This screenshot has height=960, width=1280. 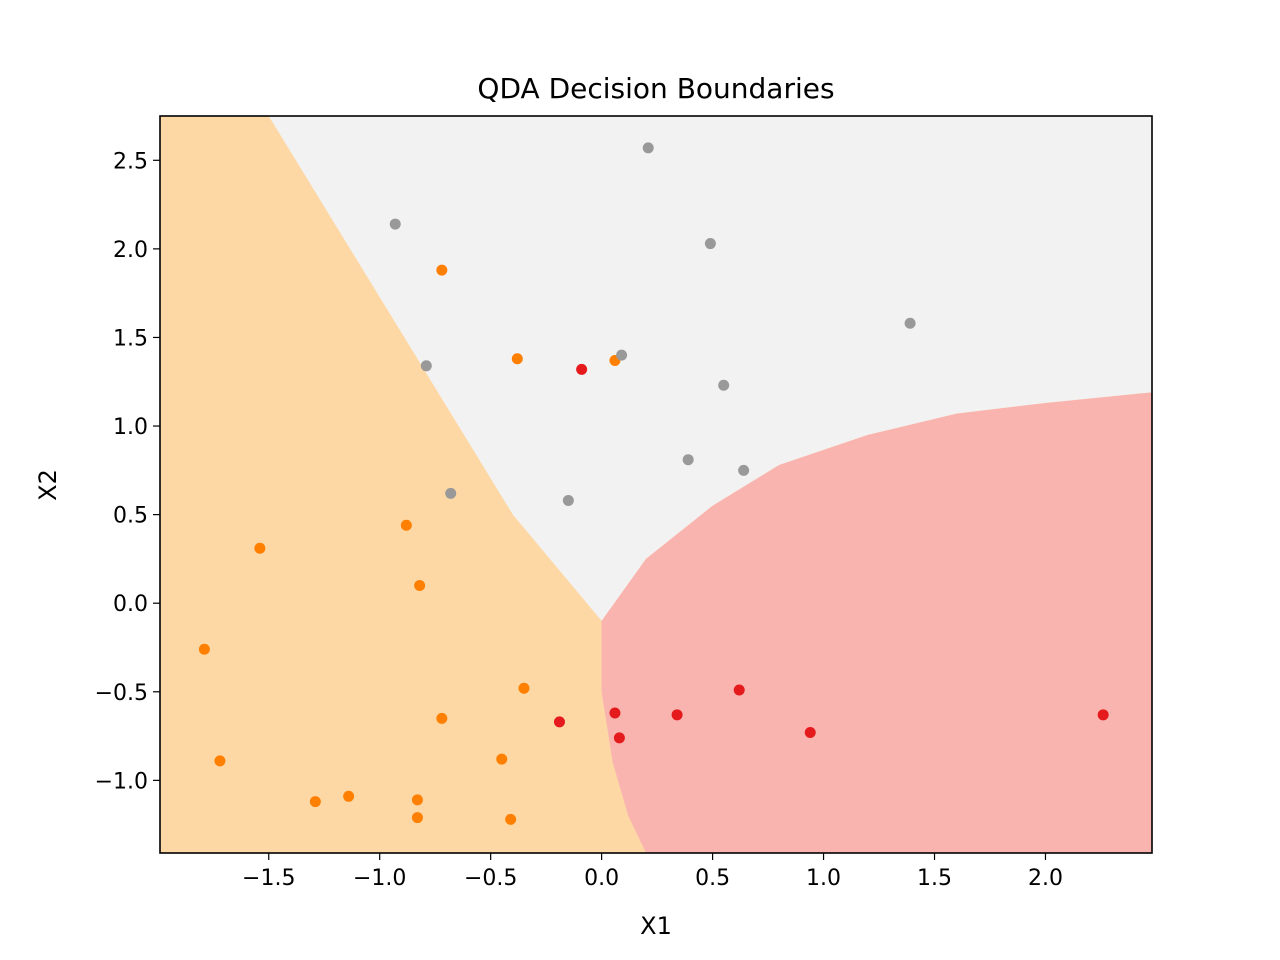 I want to click on x-tick-label: 1.5, so click(x=934, y=878).